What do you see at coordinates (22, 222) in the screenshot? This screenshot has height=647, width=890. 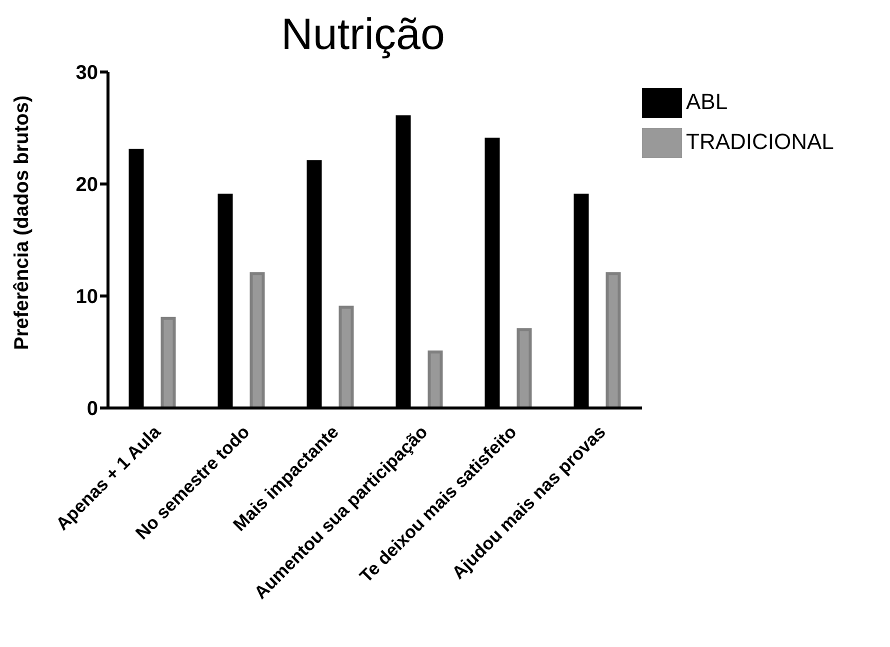 I see `y-axis-title: Preferência (dados brutos)` at bounding box center [22, 222].